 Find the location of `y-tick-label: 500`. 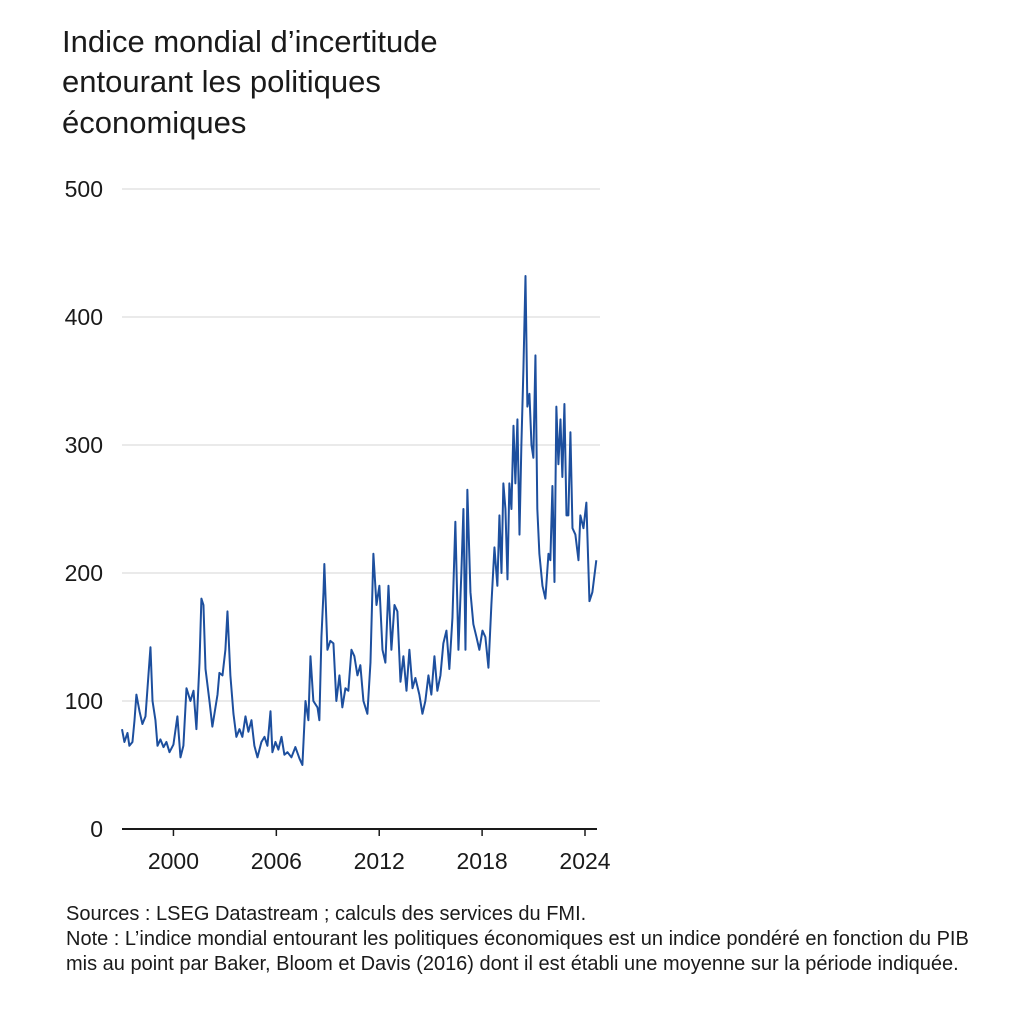

y-tick-label: 500 is located at coordinates (84, 189).